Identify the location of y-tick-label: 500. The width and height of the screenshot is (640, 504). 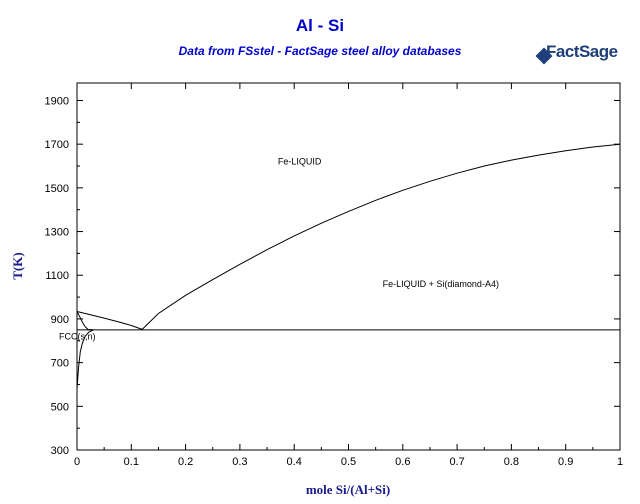
(60, 407).